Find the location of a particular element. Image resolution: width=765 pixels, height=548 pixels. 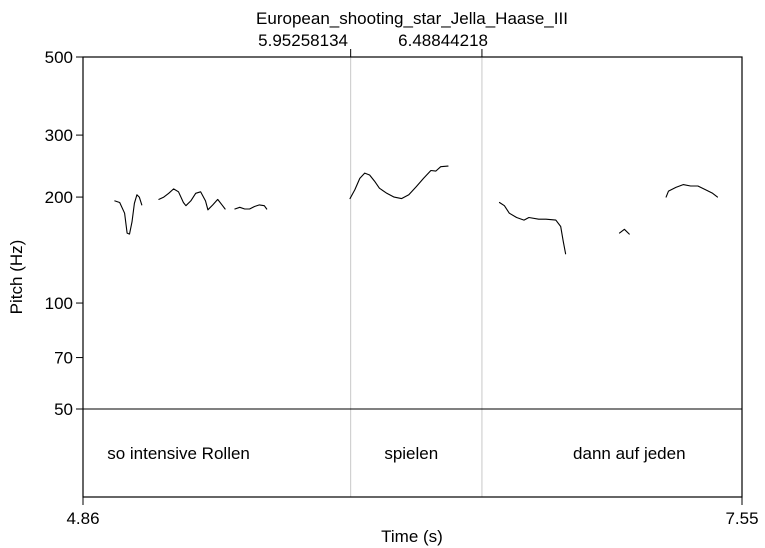

tier-label-3: dann auf jeden is located at coordinates (629, 453).